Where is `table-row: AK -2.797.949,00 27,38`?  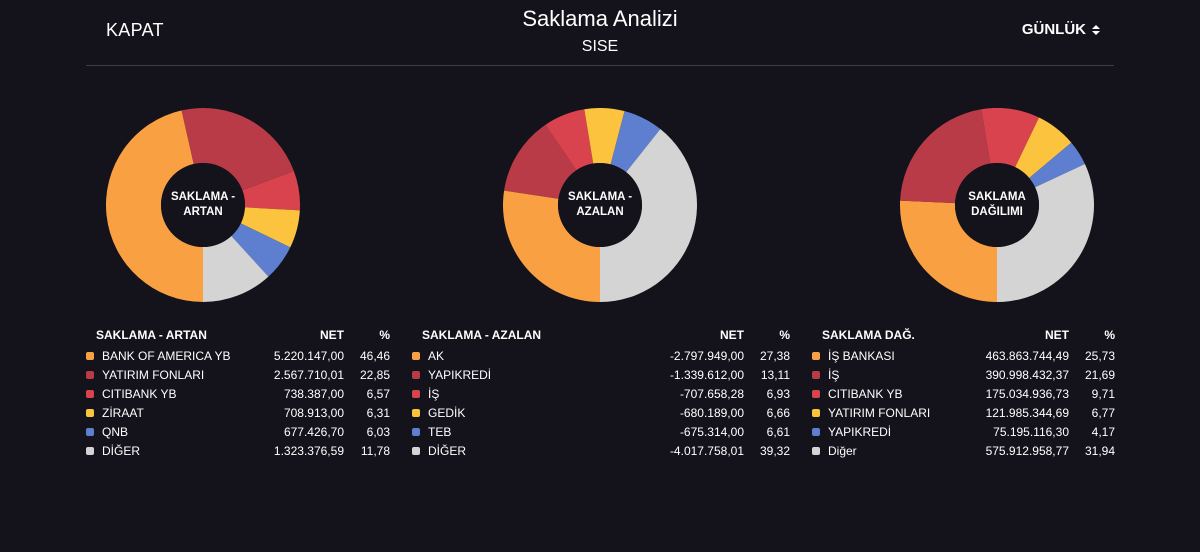 table-row: AK -2.797.949,00 27,38 is located at coordinates (601, 355).